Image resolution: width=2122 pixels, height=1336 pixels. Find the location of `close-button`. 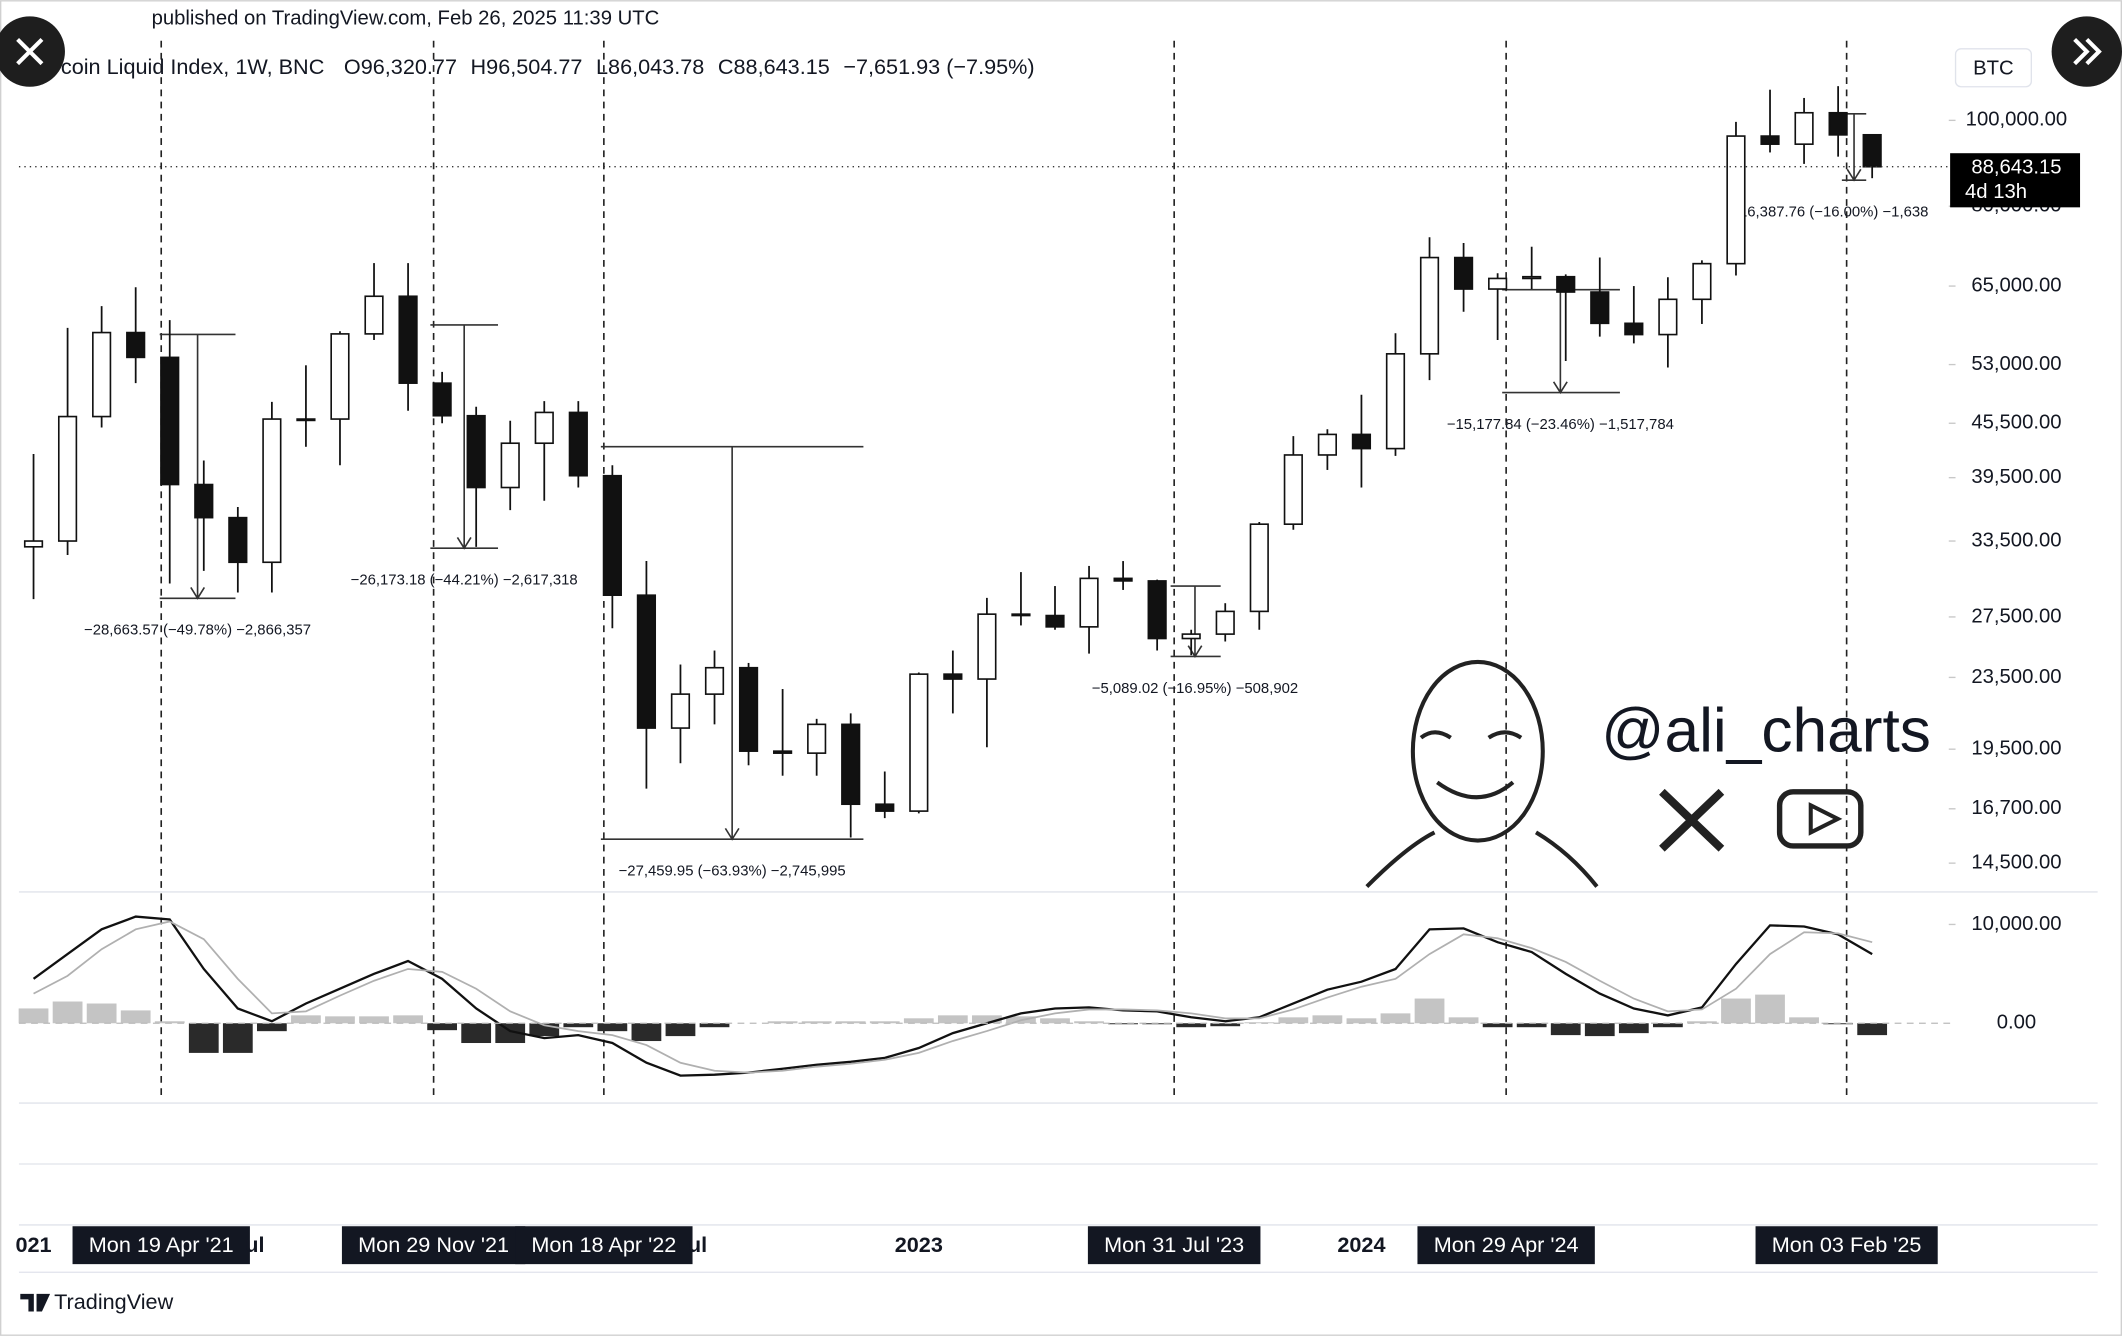

close-button is located at coordinates (32, 51).